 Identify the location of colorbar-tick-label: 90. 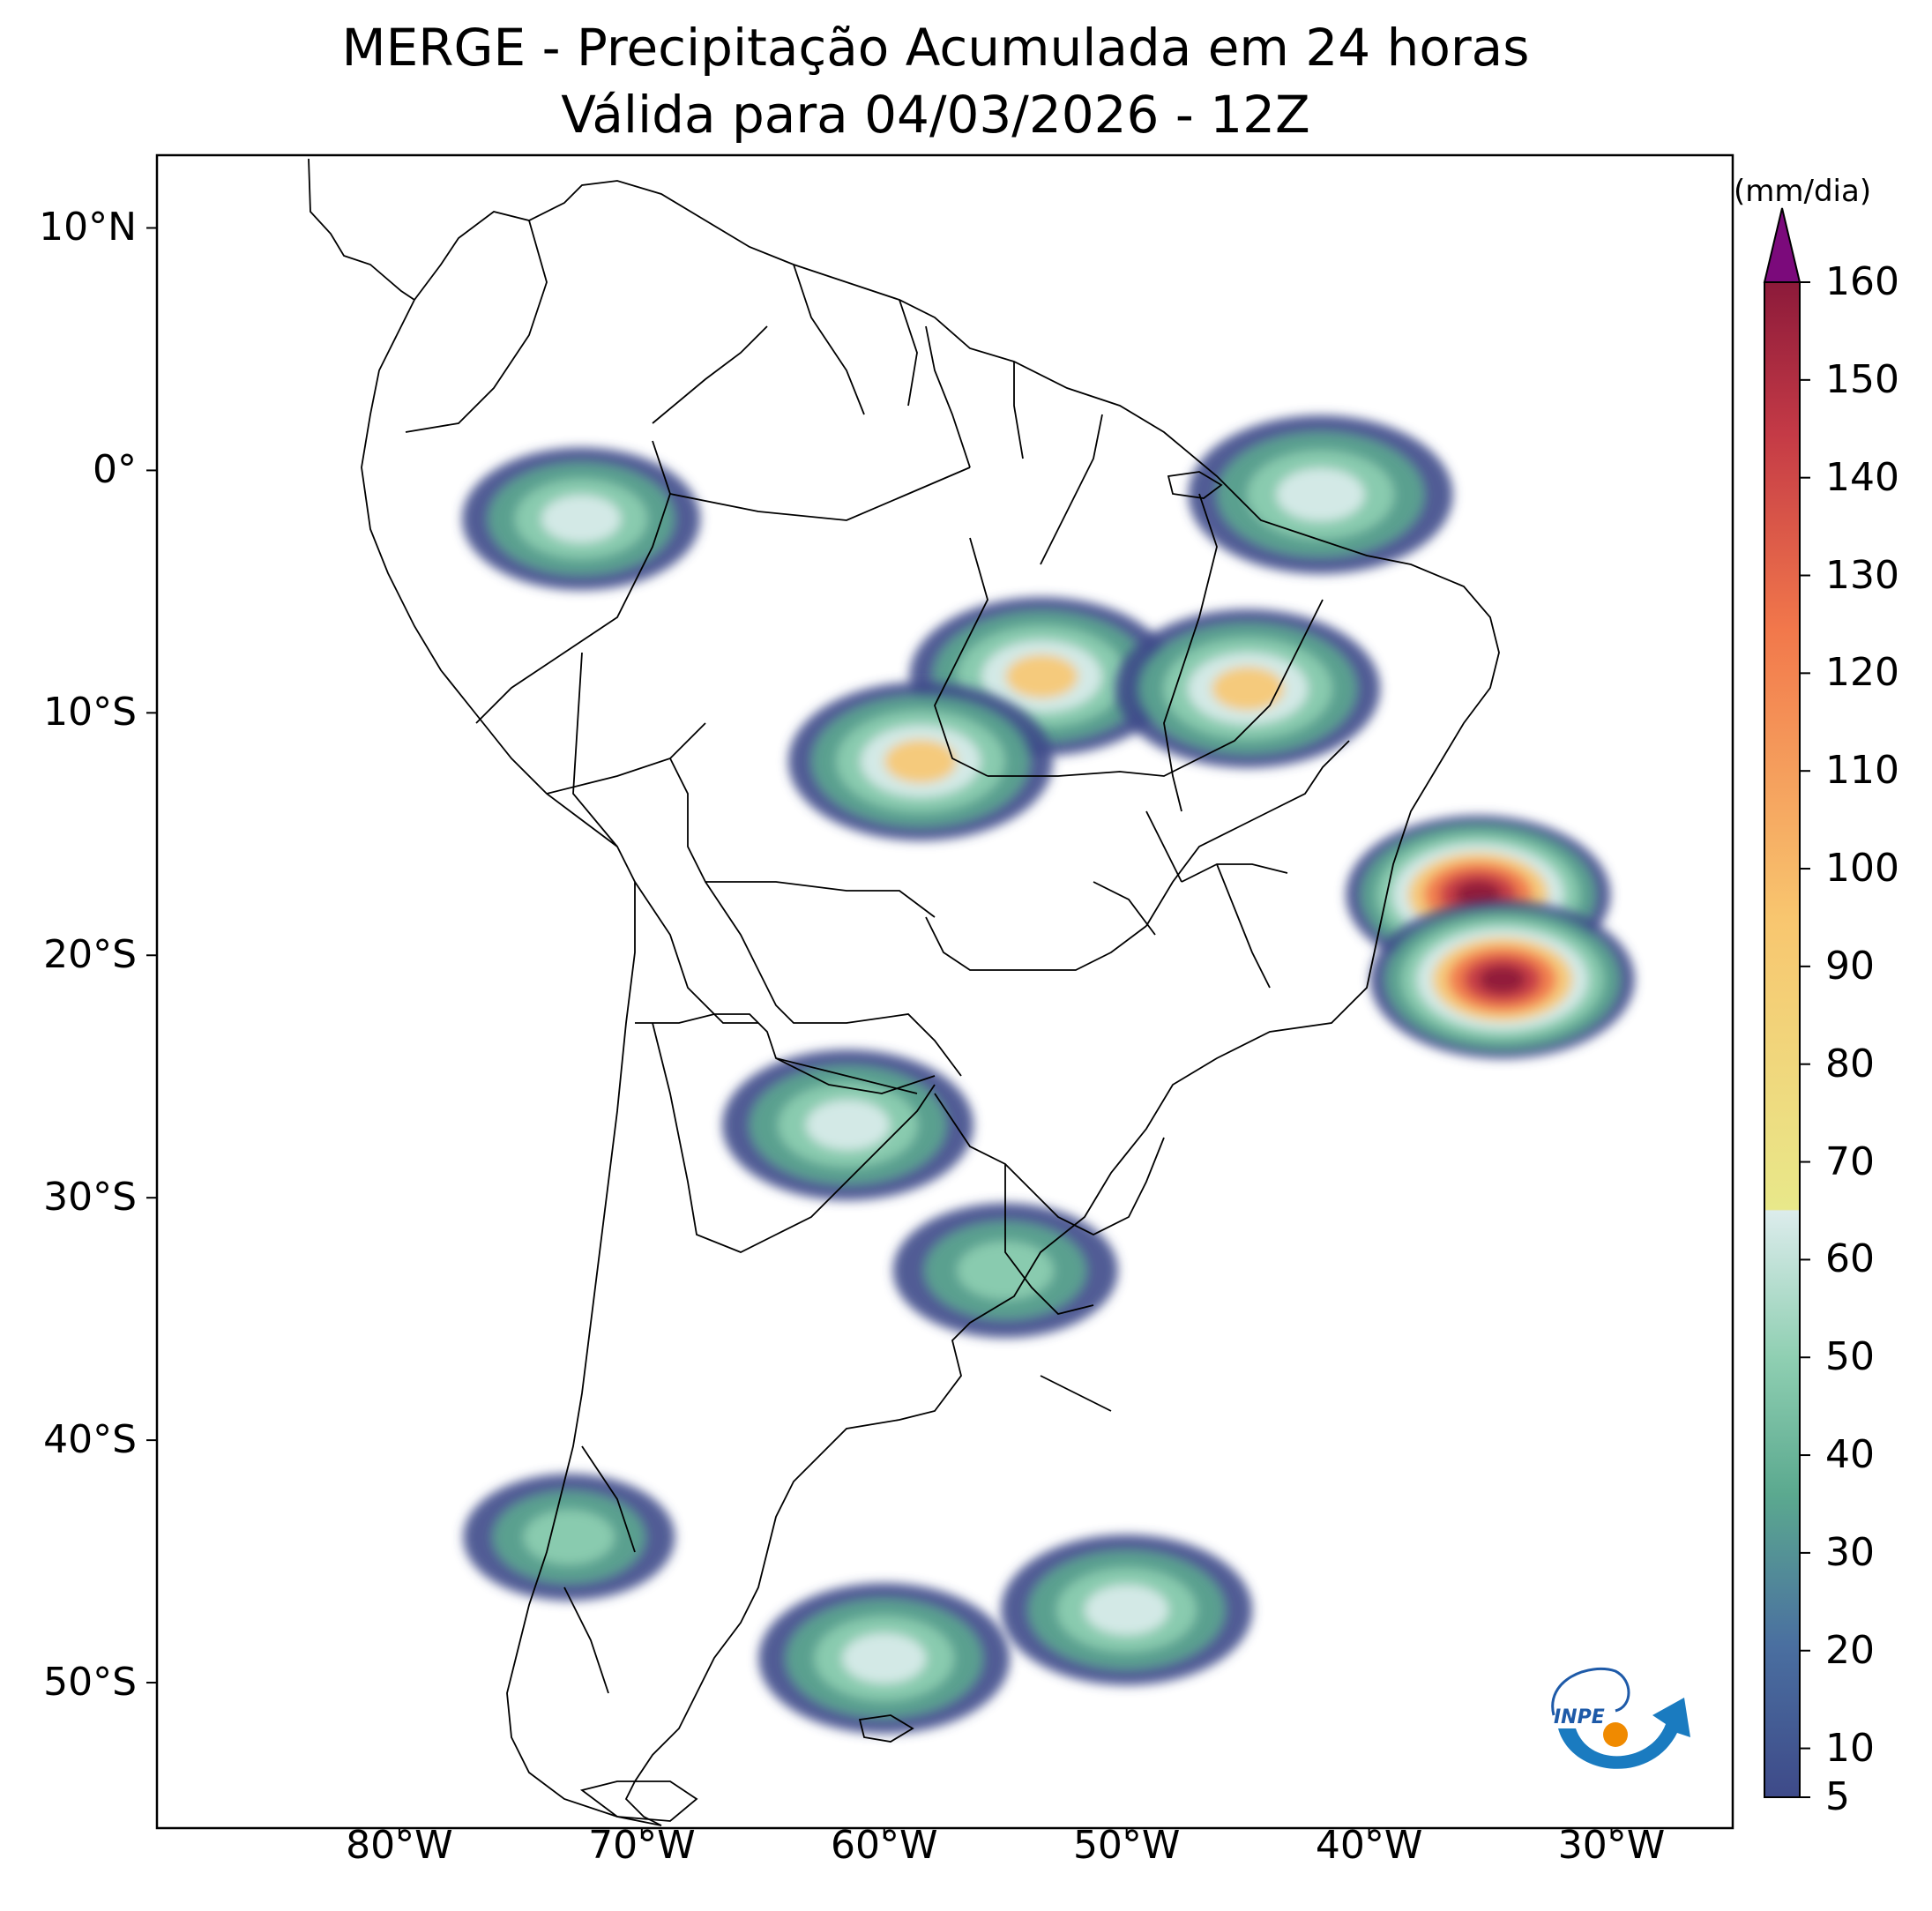
(1850, 966).